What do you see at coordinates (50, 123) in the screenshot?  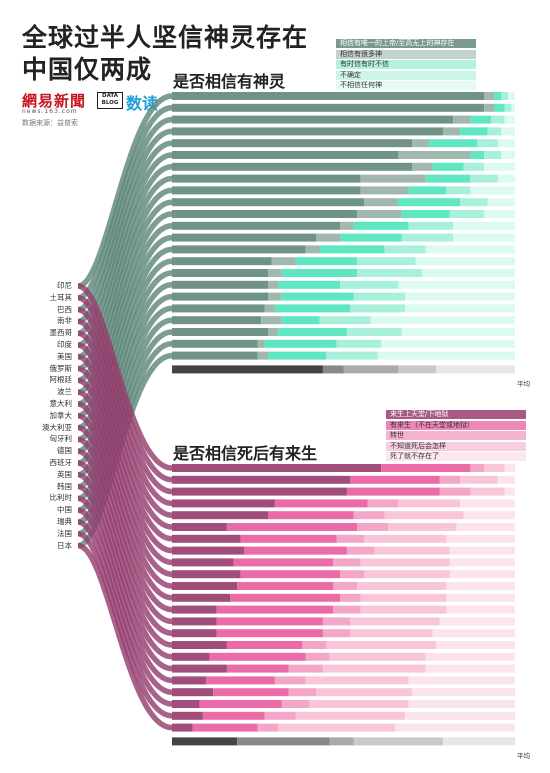 I see `data-source: 数据来源：益普索` at bounding box center [50, 123].